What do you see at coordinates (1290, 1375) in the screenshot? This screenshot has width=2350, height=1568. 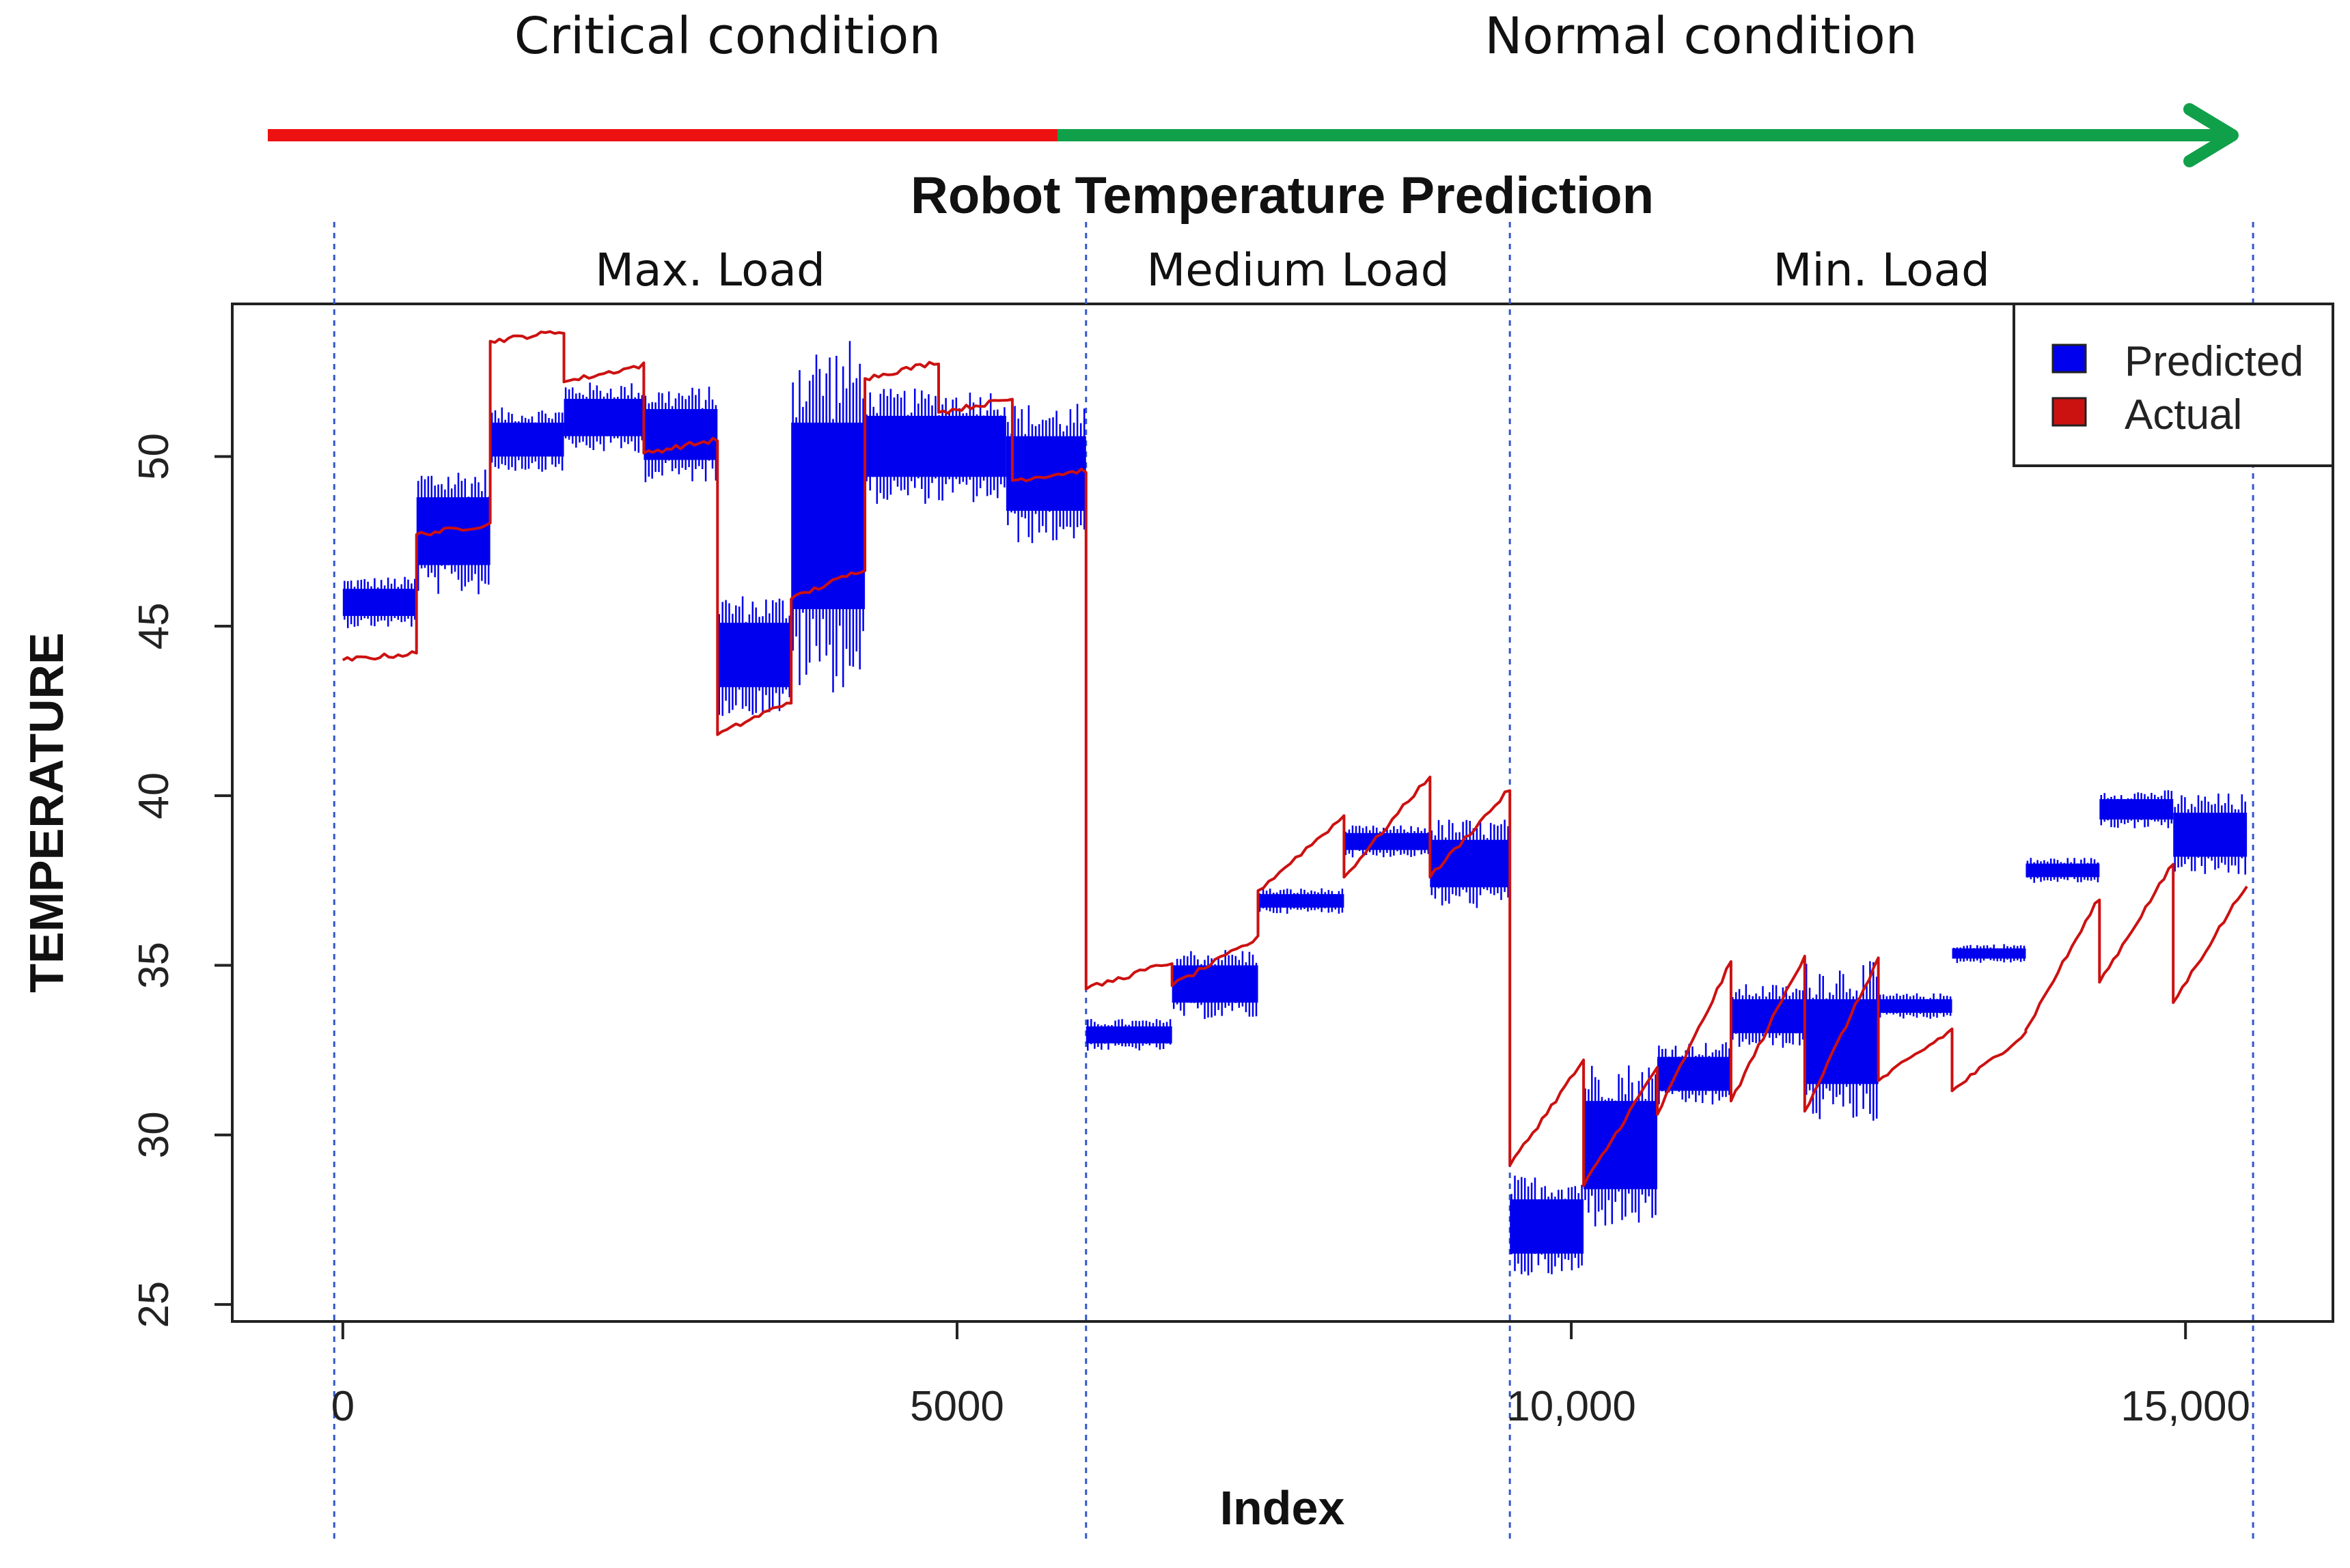 I see `x-axis: 0 5000 10,000 15,000` at bounding box center [1290, 1375].